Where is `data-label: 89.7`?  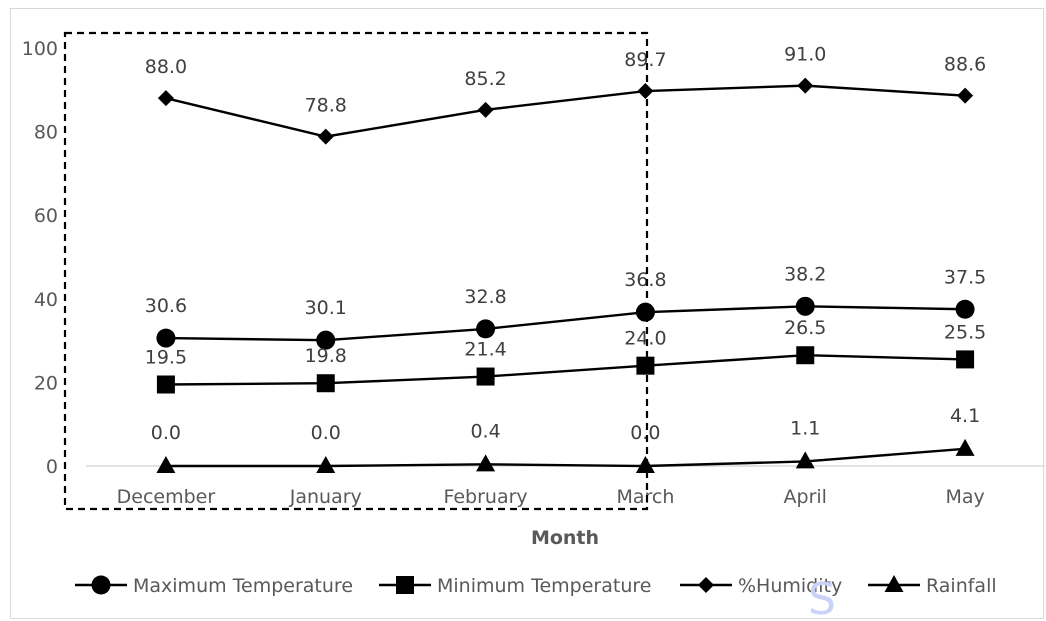
data-label: 89.7 is located at coordinates (645, 60).